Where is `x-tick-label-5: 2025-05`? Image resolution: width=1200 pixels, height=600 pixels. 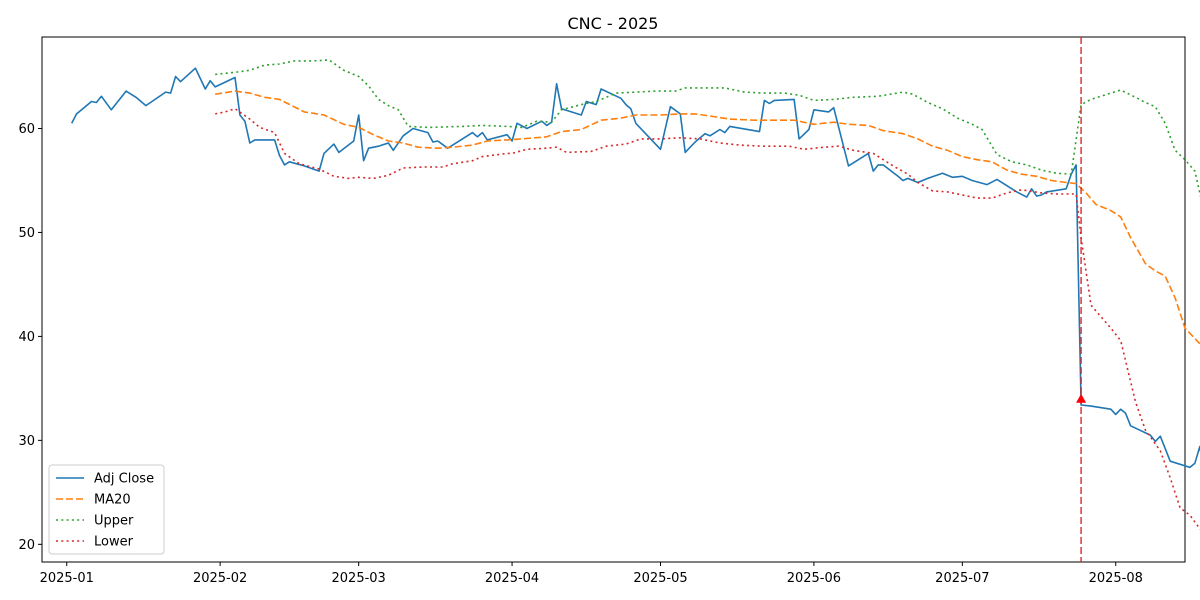
x-tick-label-5: 2025-05 is located at coordinates (660, 578).